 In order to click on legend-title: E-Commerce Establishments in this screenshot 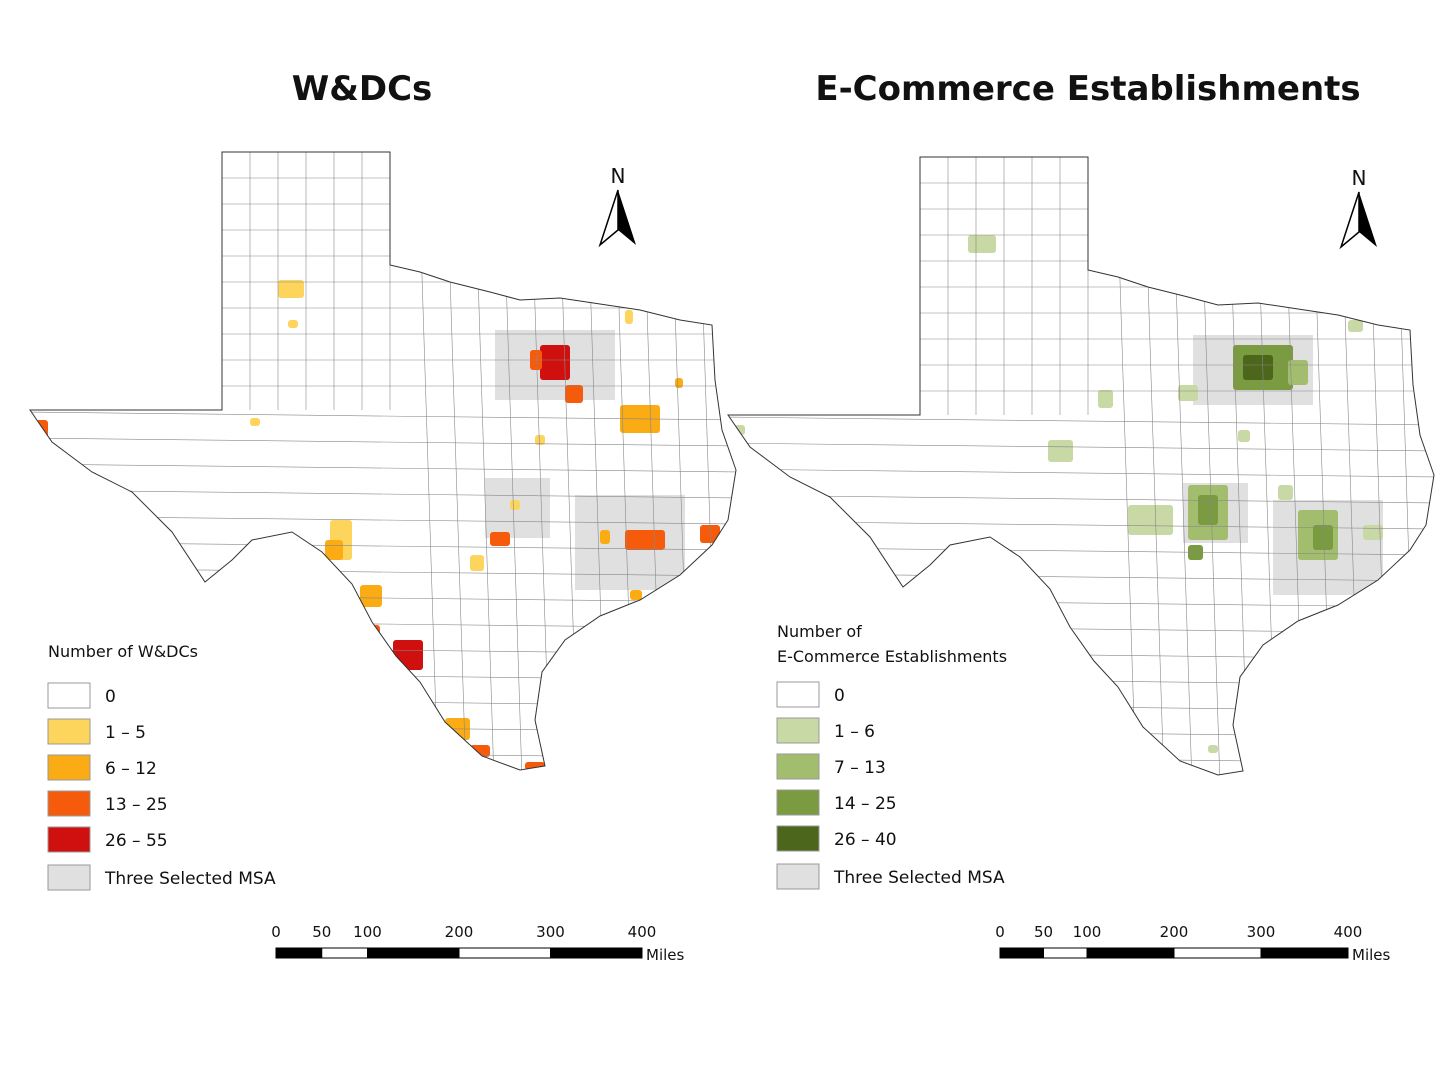, I will do `click(892, 656)`.